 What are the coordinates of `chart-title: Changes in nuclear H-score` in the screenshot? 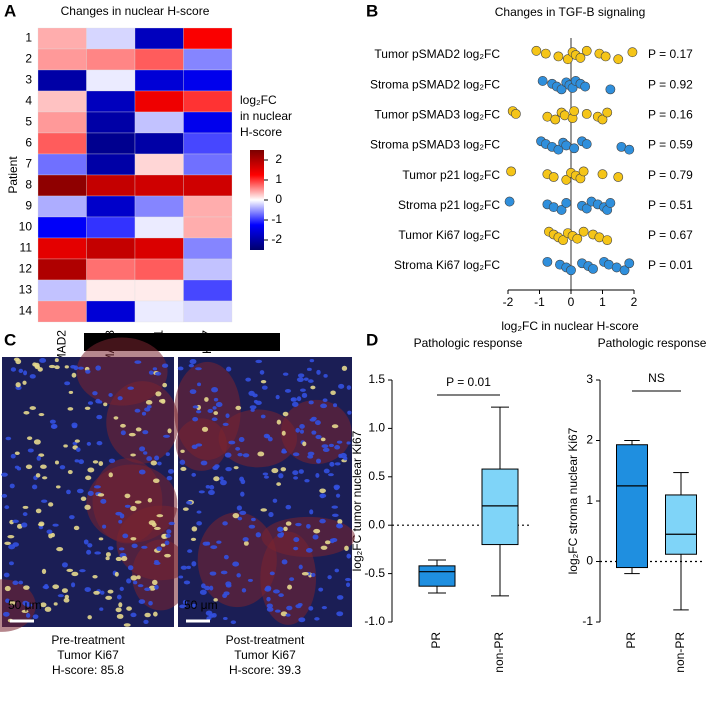 It's located at (135, 11).